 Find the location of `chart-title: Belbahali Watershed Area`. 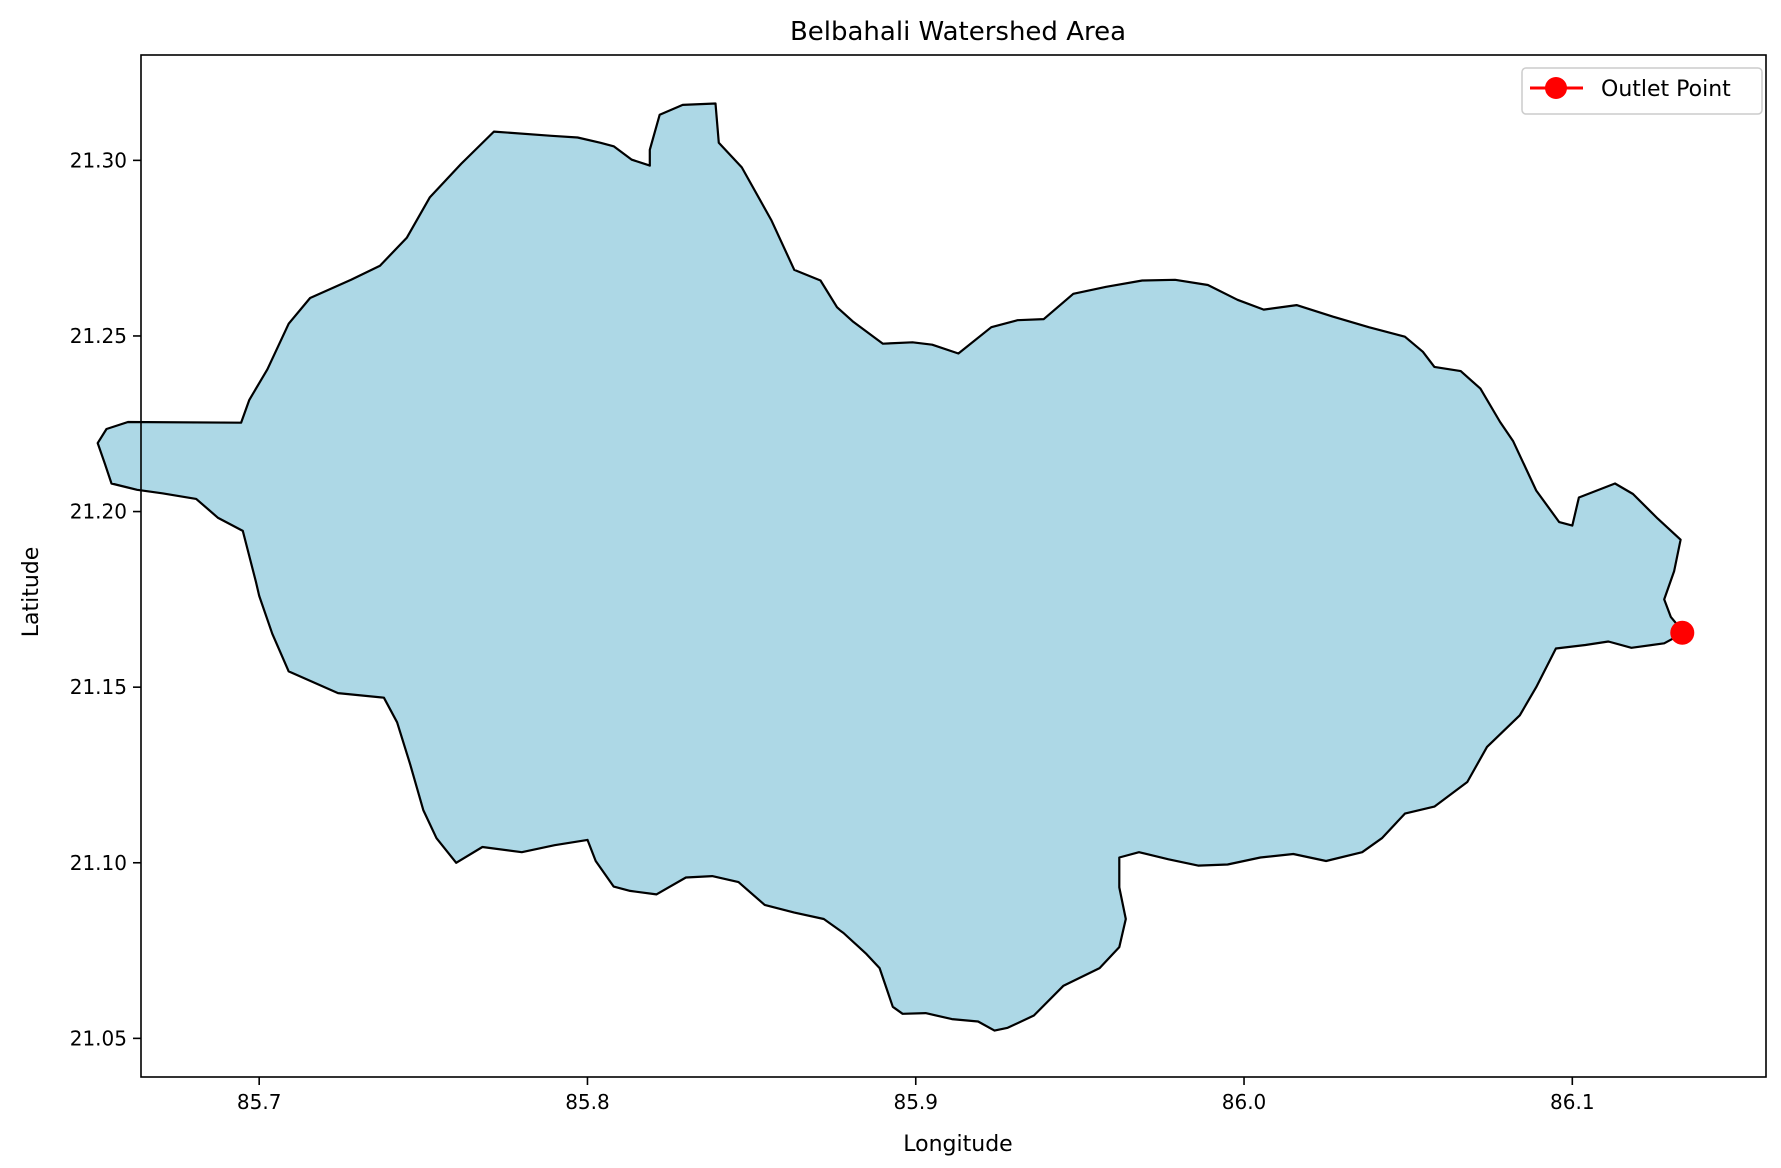

chart-title: Belbahali Watershed Area is located at coordinates (958, 32).